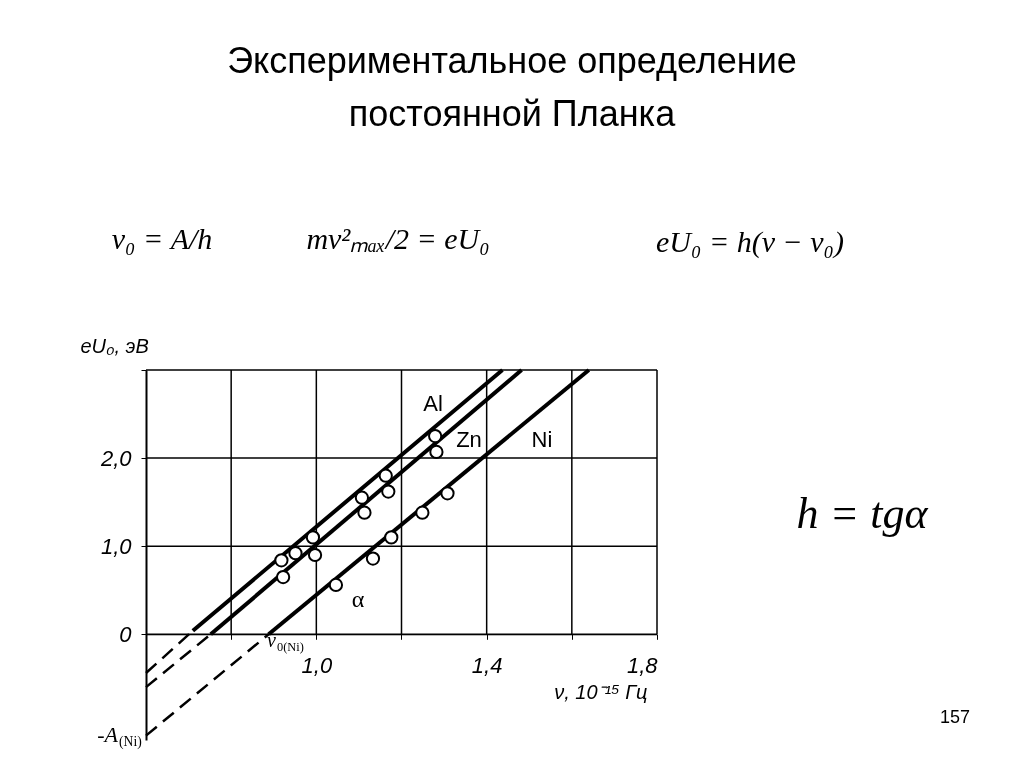 The height and width of the screenshot is (767, 1024). Describe the element at coordinates (487, 665) in the screenshot. I see `x-tick-label: 1,4` at that location.